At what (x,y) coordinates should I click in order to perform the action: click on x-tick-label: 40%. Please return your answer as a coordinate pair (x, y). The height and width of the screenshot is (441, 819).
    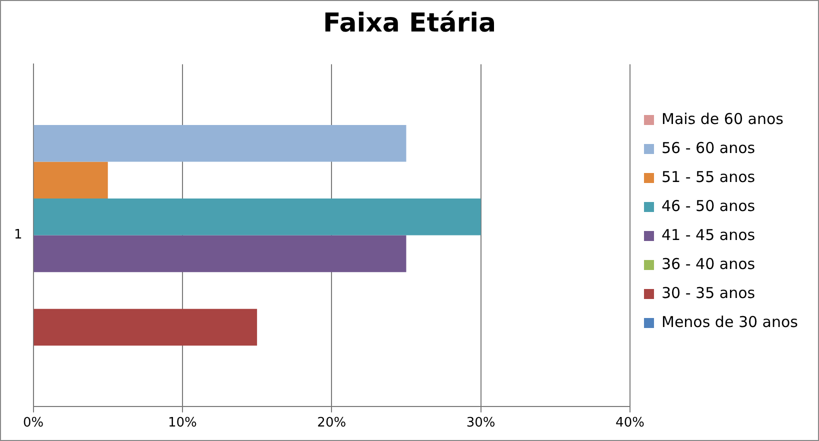
    Looking at the image, I should click on (630, 423).